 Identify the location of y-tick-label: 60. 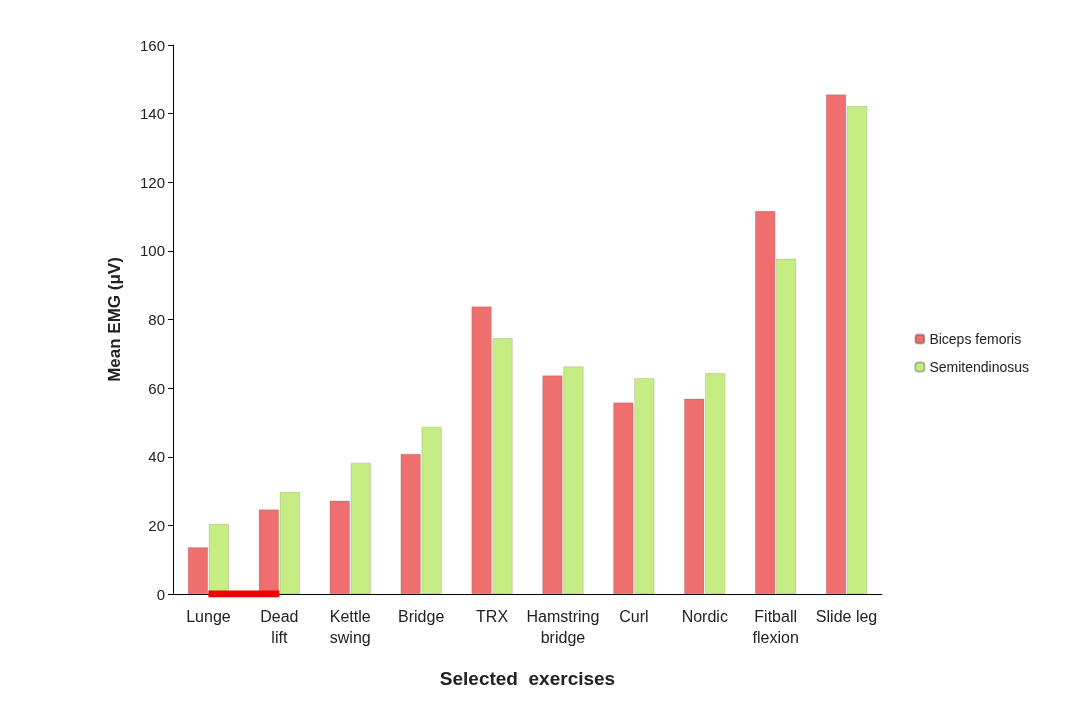
(156, 388).